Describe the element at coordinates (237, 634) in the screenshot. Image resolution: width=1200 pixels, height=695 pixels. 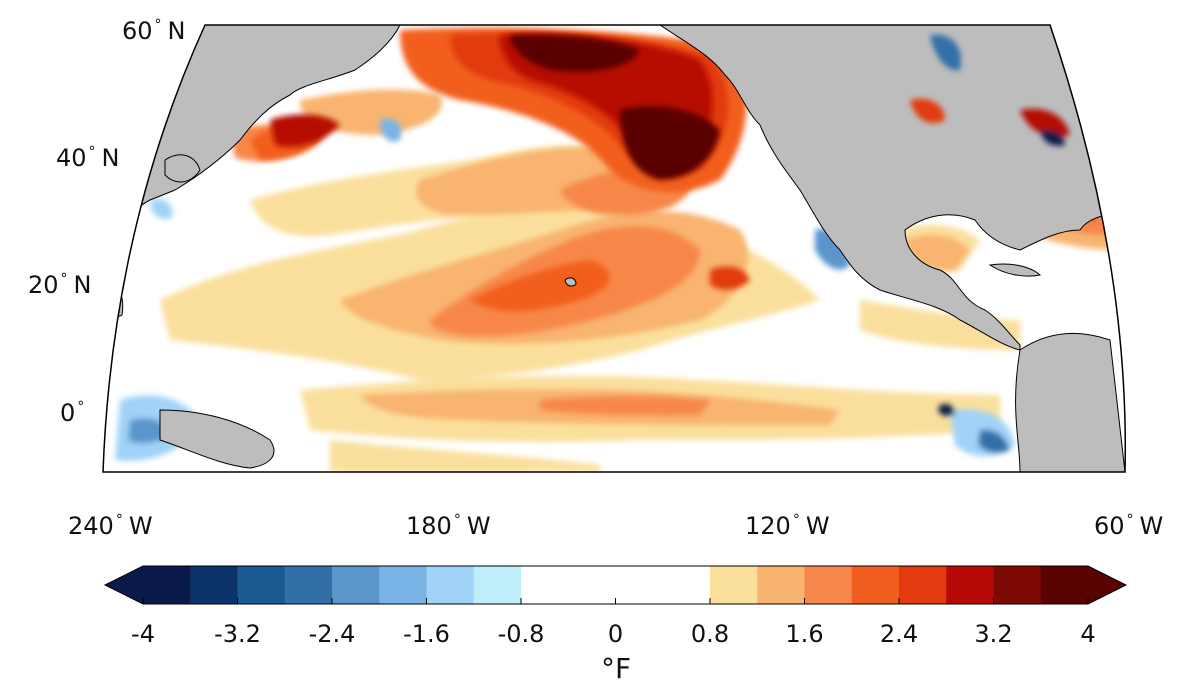
I see `colorbar-tick-label: -3.2` at that location.